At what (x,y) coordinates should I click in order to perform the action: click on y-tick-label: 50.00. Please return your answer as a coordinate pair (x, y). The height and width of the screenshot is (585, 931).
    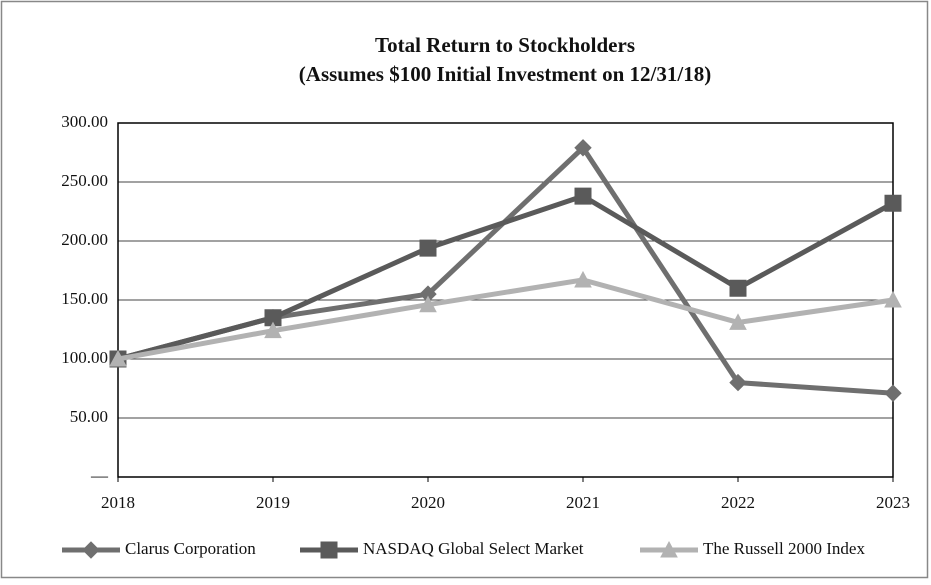
    Looking at the image, I should click on (89, 416).